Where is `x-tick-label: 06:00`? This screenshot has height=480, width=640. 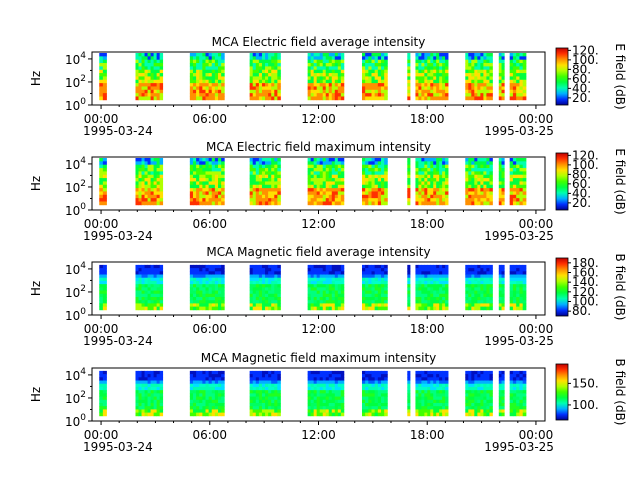
x-tick-label: 06:00 is located at coordinates (209, 224).